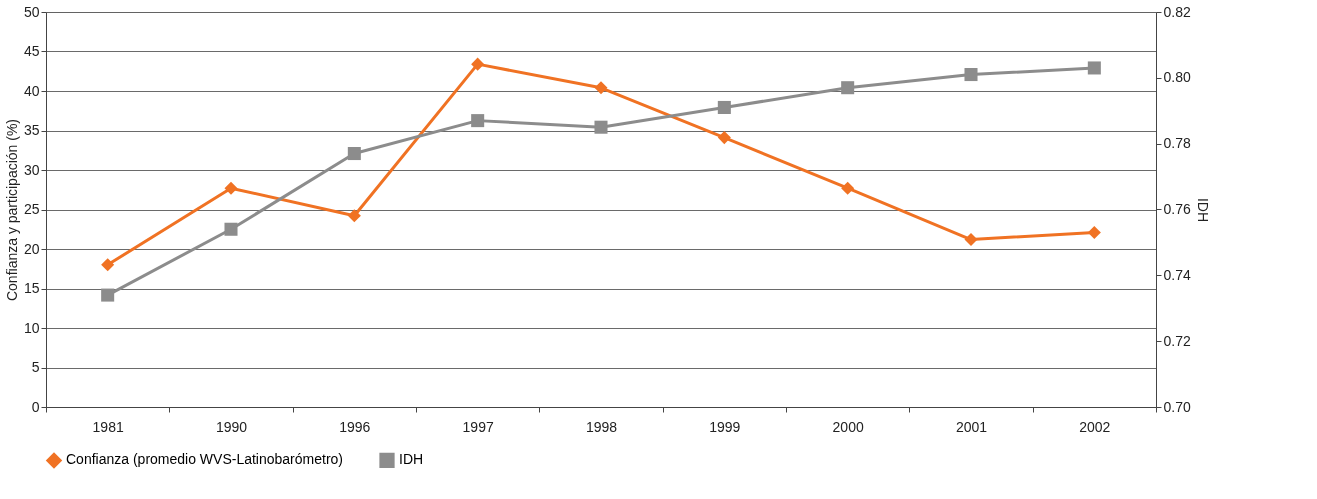 The image size is (1317, 499). I want to click on y-tick-label: 50, so click(31, 11).